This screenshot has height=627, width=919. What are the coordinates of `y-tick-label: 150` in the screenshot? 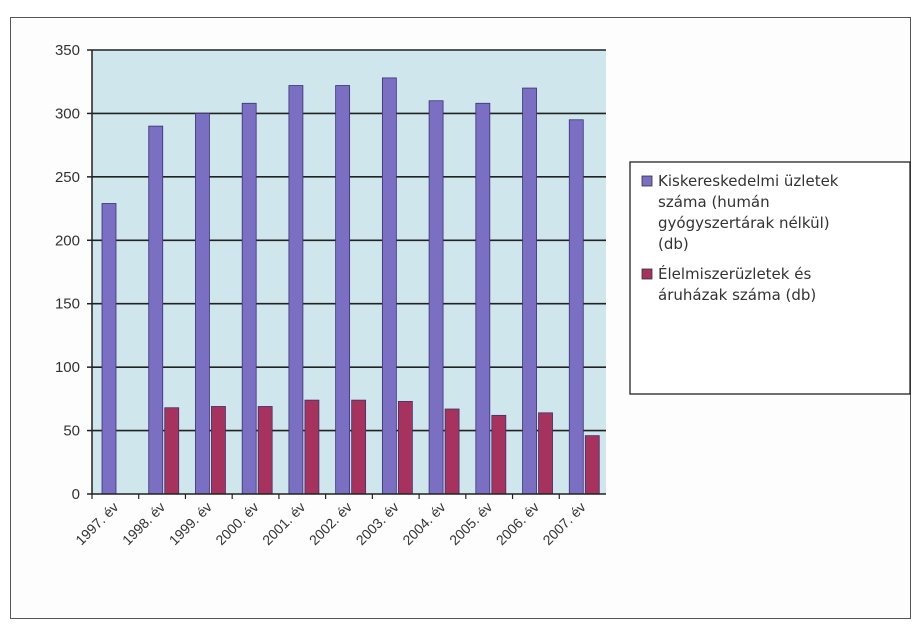 It's located at (67, 304).